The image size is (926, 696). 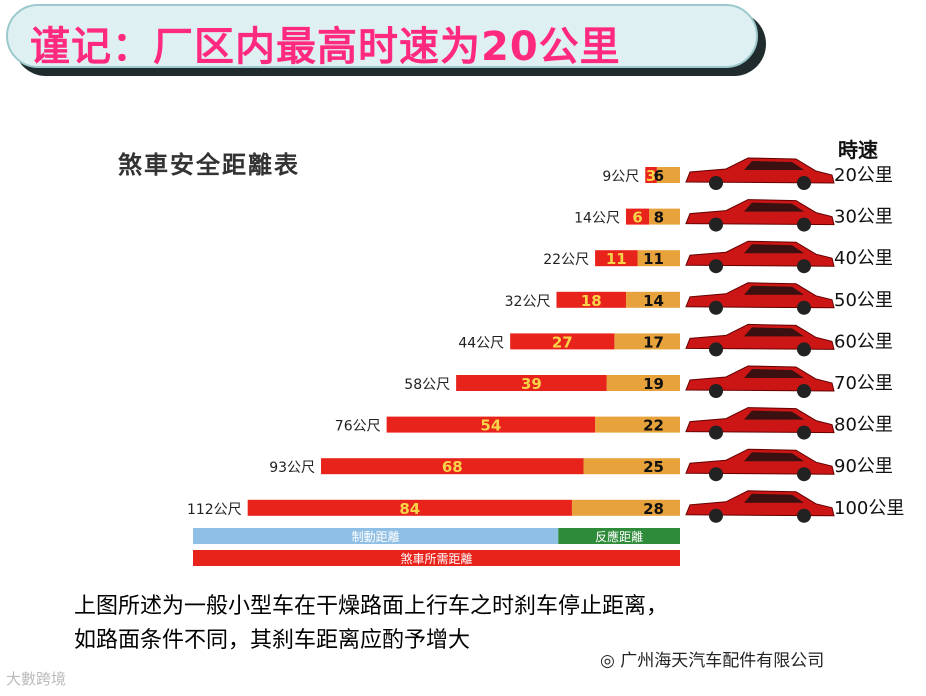 I want to click on speed-label-3: 50公里, so click(x=863, y=300).